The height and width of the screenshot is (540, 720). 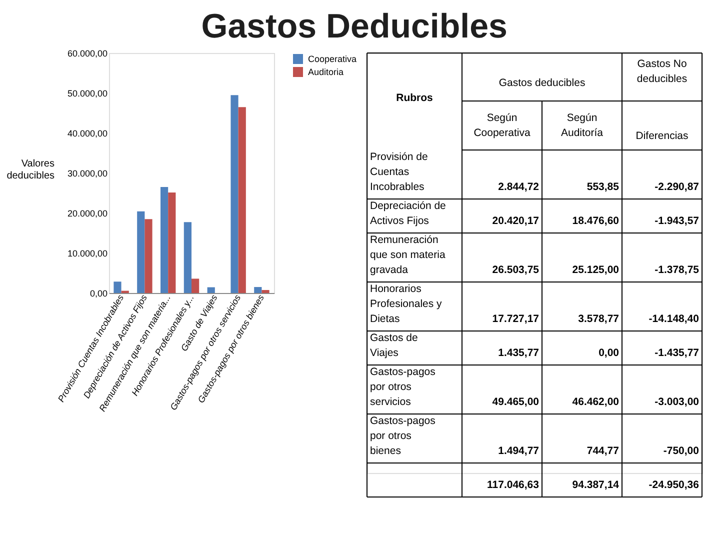 I want to click on text: -14.148,40, so click(x=674, y=319).